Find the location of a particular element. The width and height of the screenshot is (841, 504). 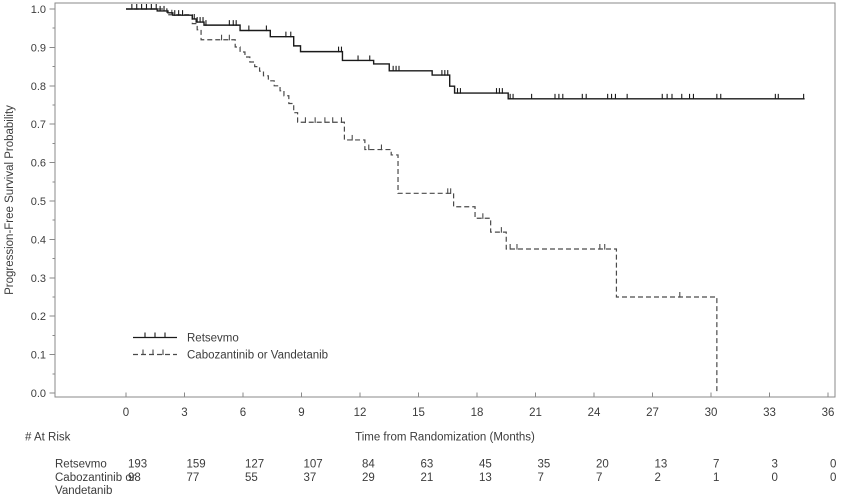

y-tick-label: 1.0 is located at coordinates (38, 10).